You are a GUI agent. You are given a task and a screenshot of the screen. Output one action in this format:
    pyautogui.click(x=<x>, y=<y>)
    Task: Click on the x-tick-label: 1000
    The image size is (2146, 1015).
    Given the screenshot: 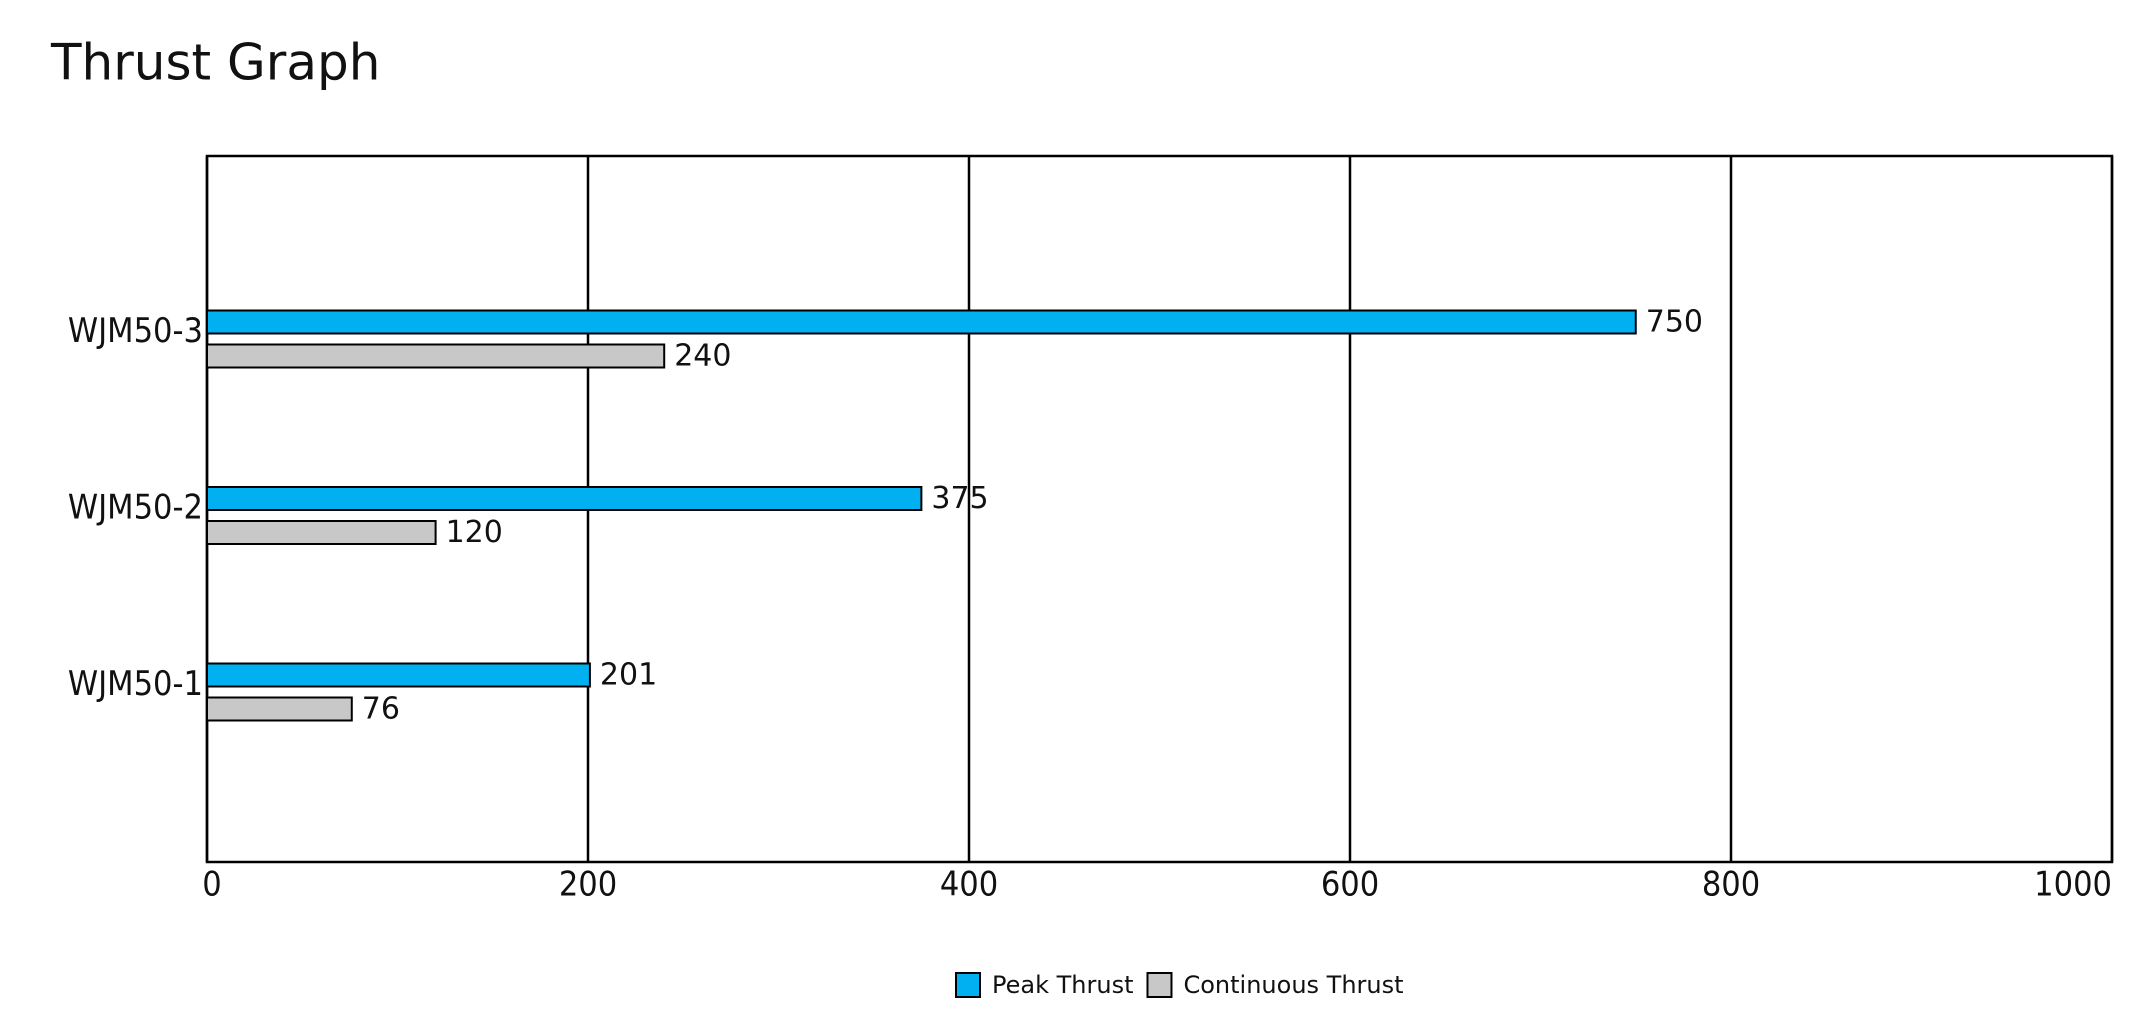 What is the action you would take?
    pyautogui.click(x=2073, y=885)
    